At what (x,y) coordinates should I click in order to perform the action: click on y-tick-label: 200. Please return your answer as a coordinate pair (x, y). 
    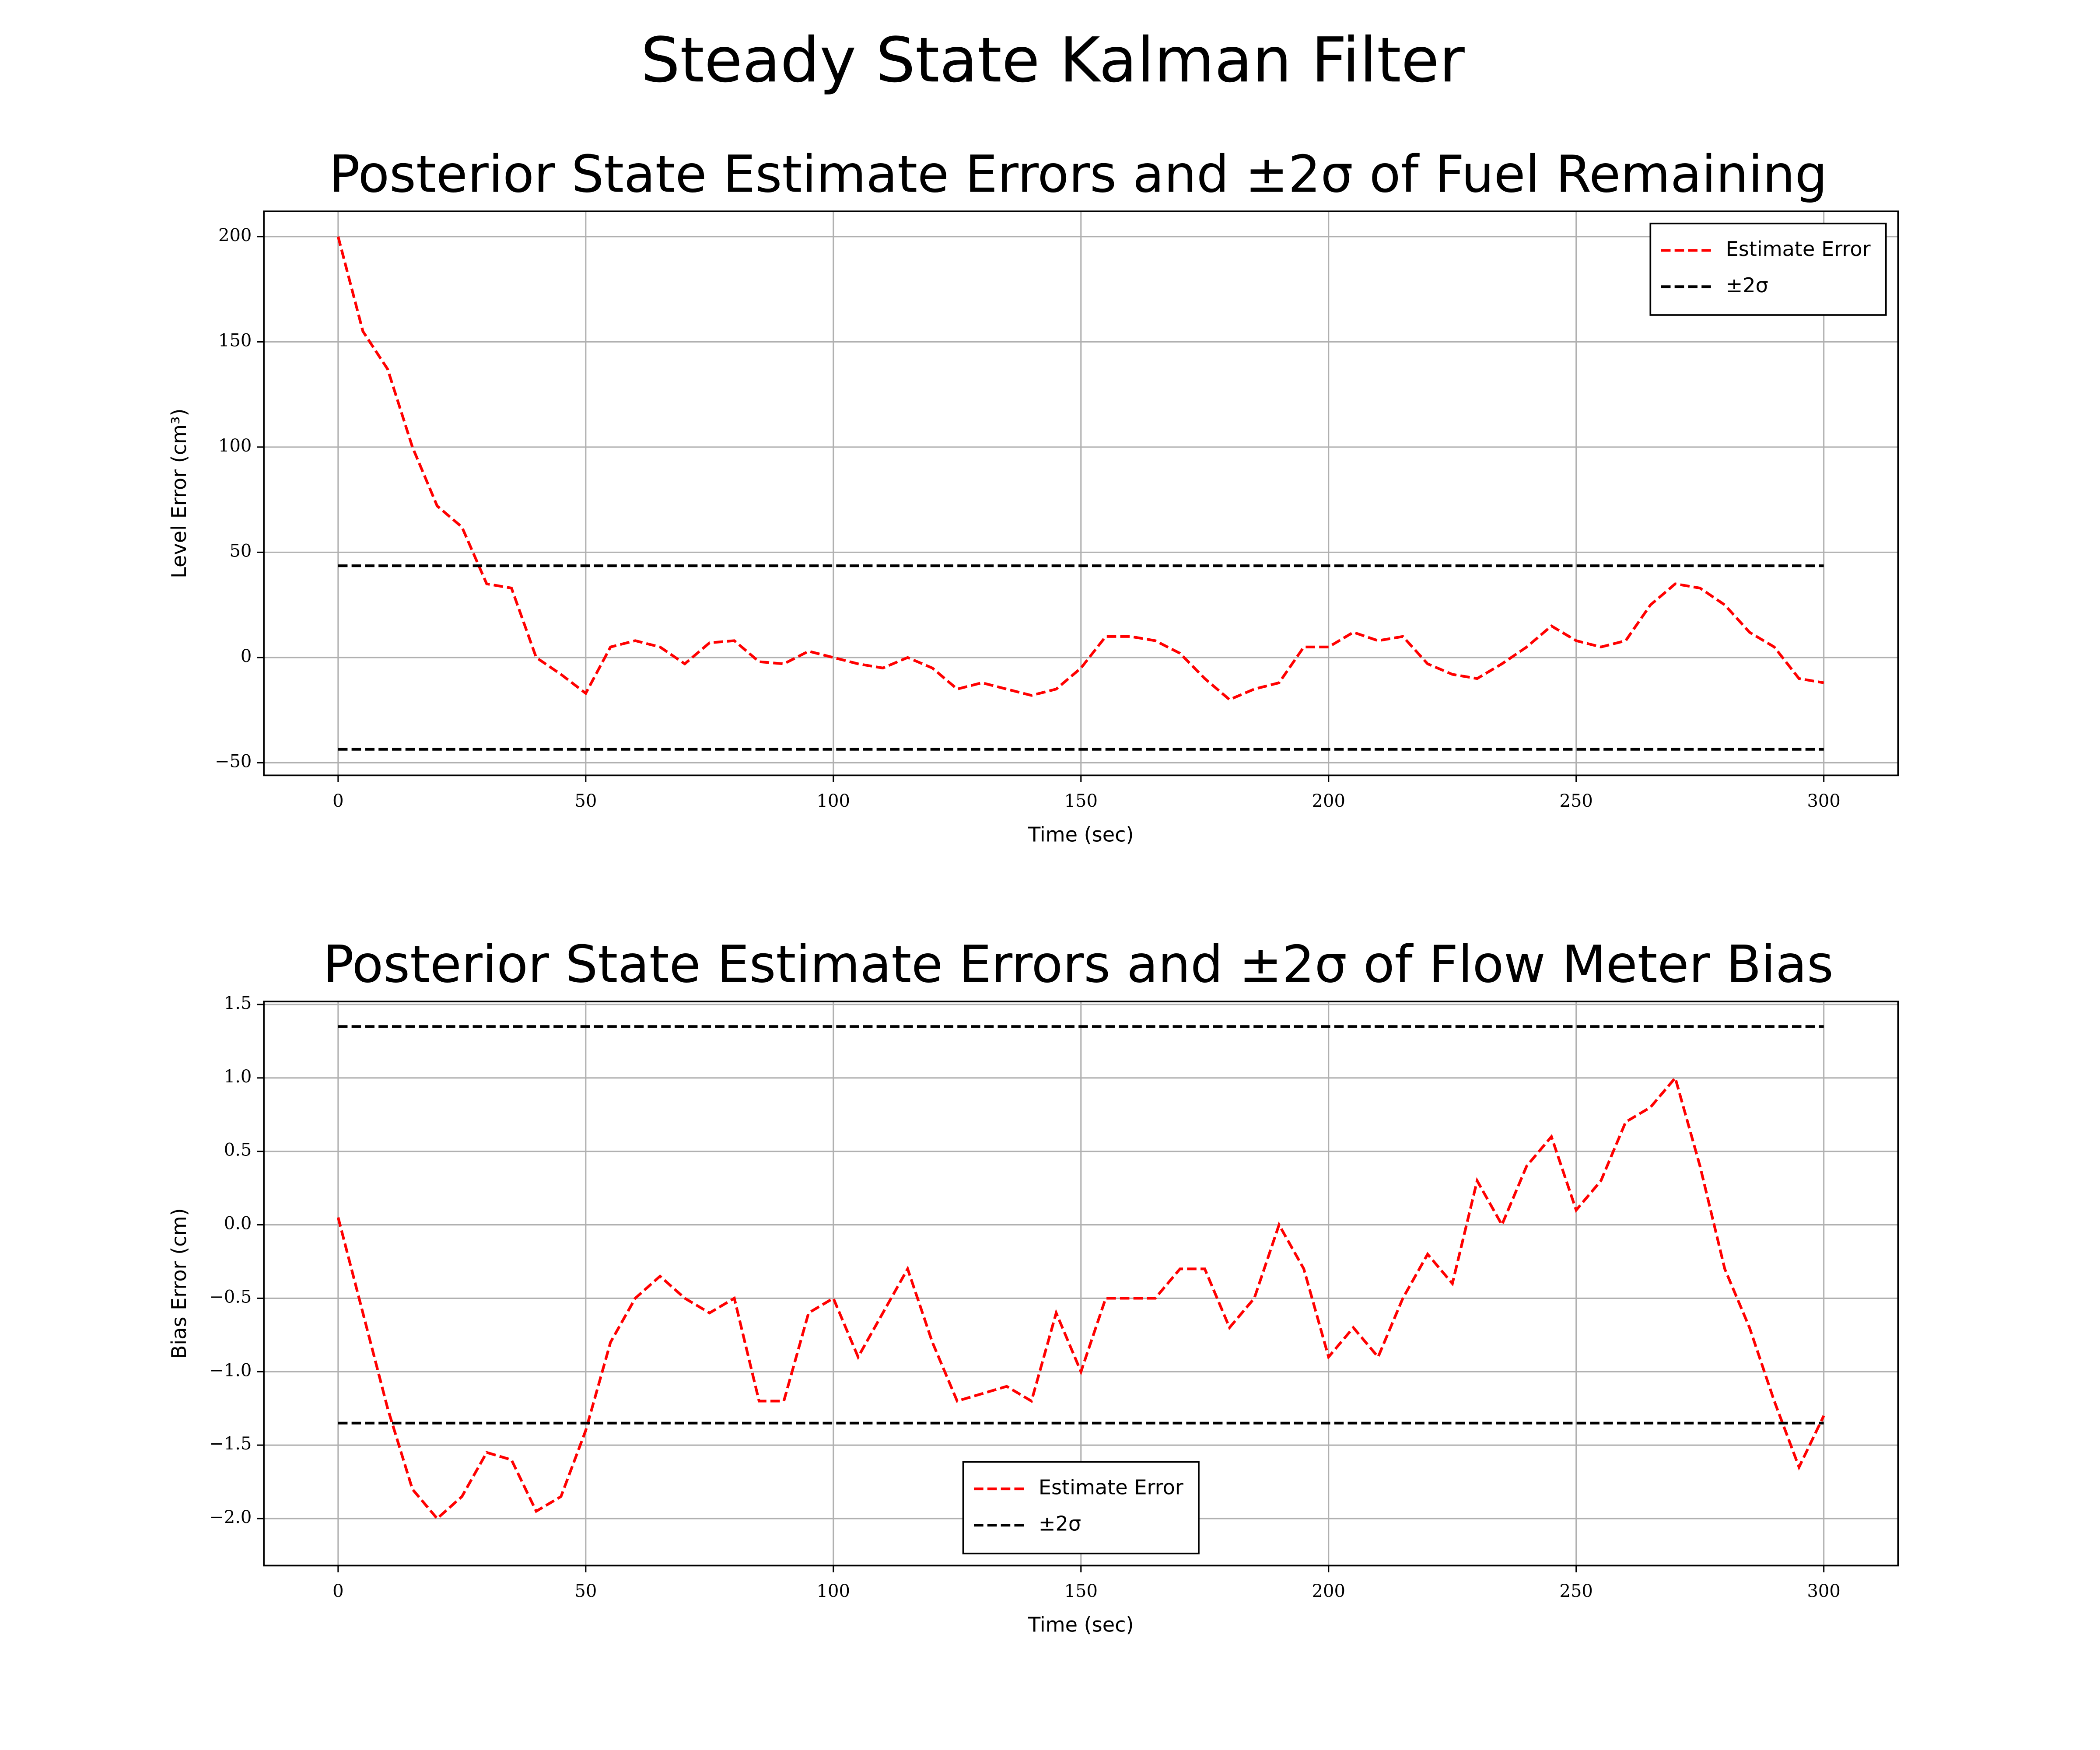
    Looking at the image, I should click on (235, 235).